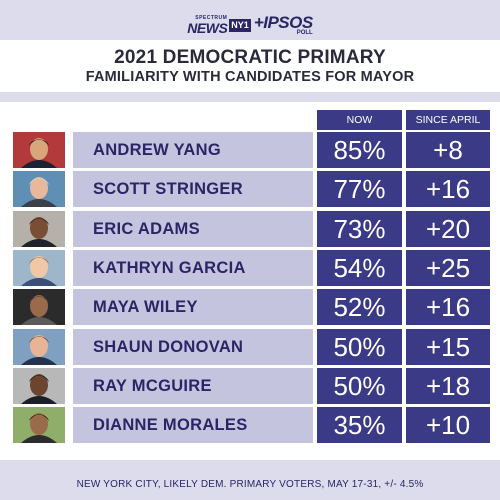 Image resolution: width=500 pixels, height=500 pixels. I want to click on change-since-april-value: +10, so click(448, 425).